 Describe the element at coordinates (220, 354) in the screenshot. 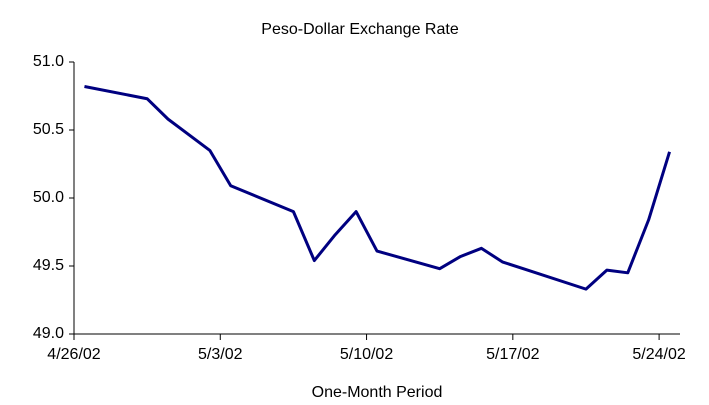

I see `x-tick-label: 5/3/02` at that location.